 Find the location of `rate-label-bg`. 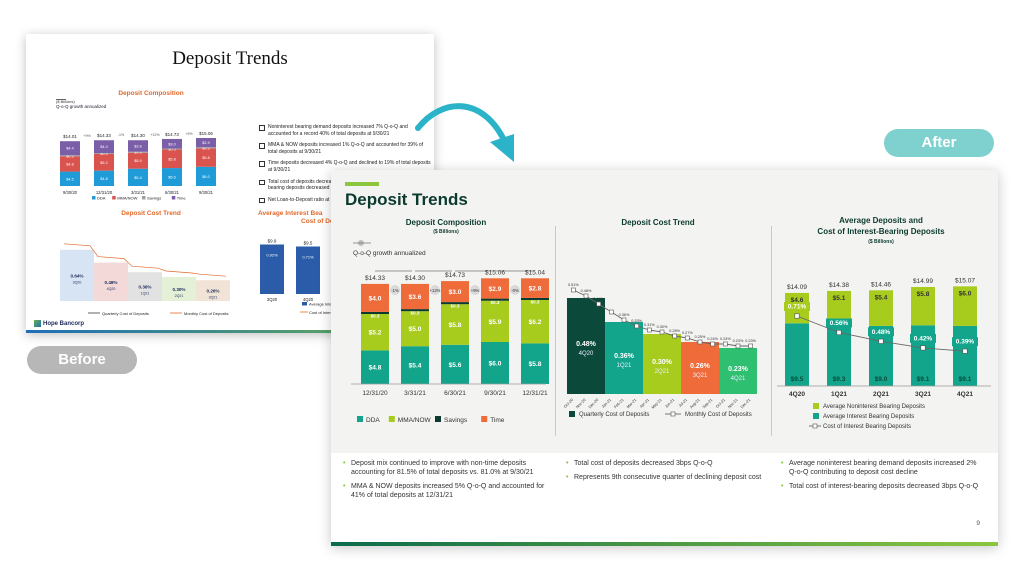

rate-label-bg is located at coordinates (923, 338).